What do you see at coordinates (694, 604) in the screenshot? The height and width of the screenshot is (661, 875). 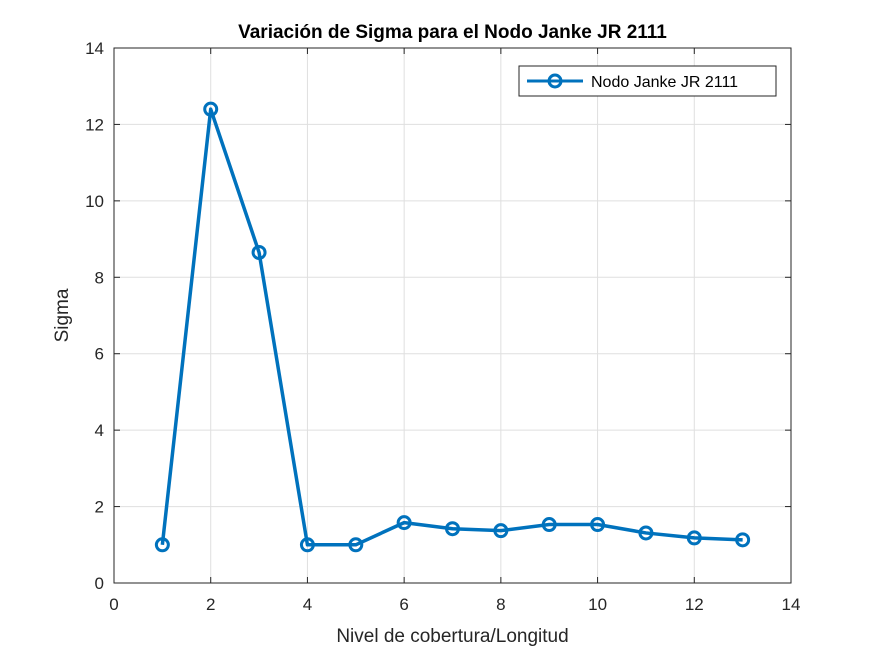 I see `x-tick-label: 12` at bounding box center [694, 604].